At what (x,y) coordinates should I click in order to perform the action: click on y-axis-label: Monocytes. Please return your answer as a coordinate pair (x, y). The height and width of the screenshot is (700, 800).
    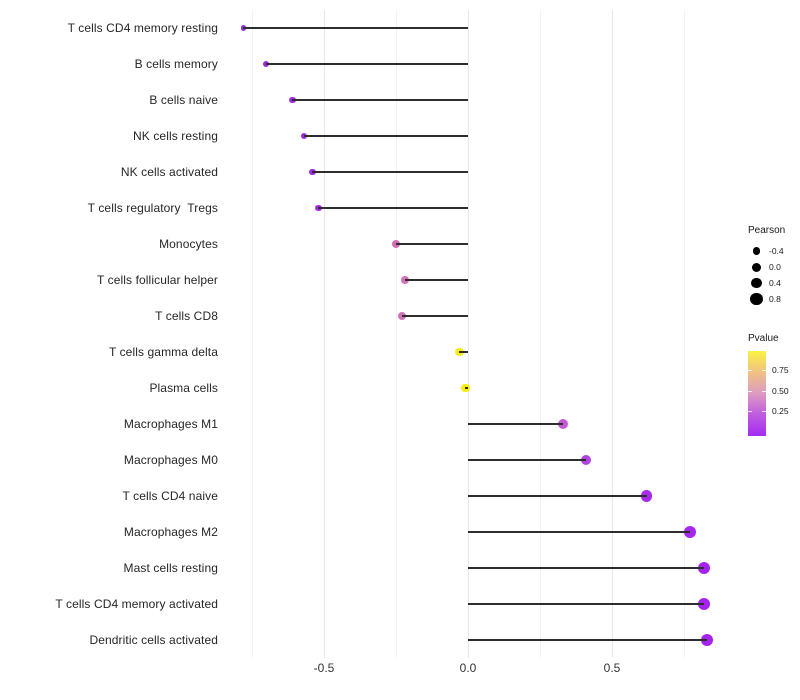
    Looking at the image, I should click on (188, 244).